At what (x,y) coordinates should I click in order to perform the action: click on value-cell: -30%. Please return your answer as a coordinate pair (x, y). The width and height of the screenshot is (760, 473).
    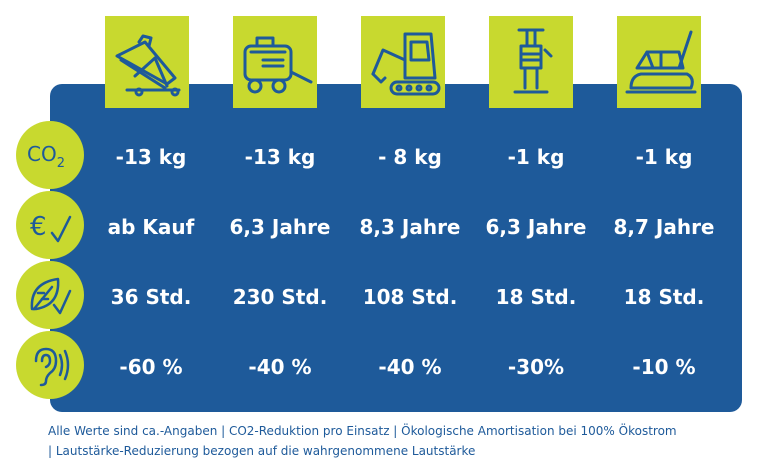
    Looking at the image, I should click on (536, 367).